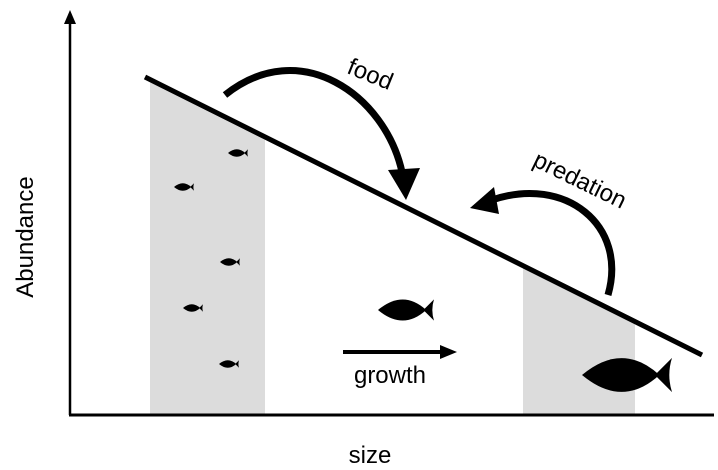 This screenshot has height=470, width=718. What do you see at coordinates (579, 340) in the screenshot?
I see `adult-band` at bounding box center [579, 340].